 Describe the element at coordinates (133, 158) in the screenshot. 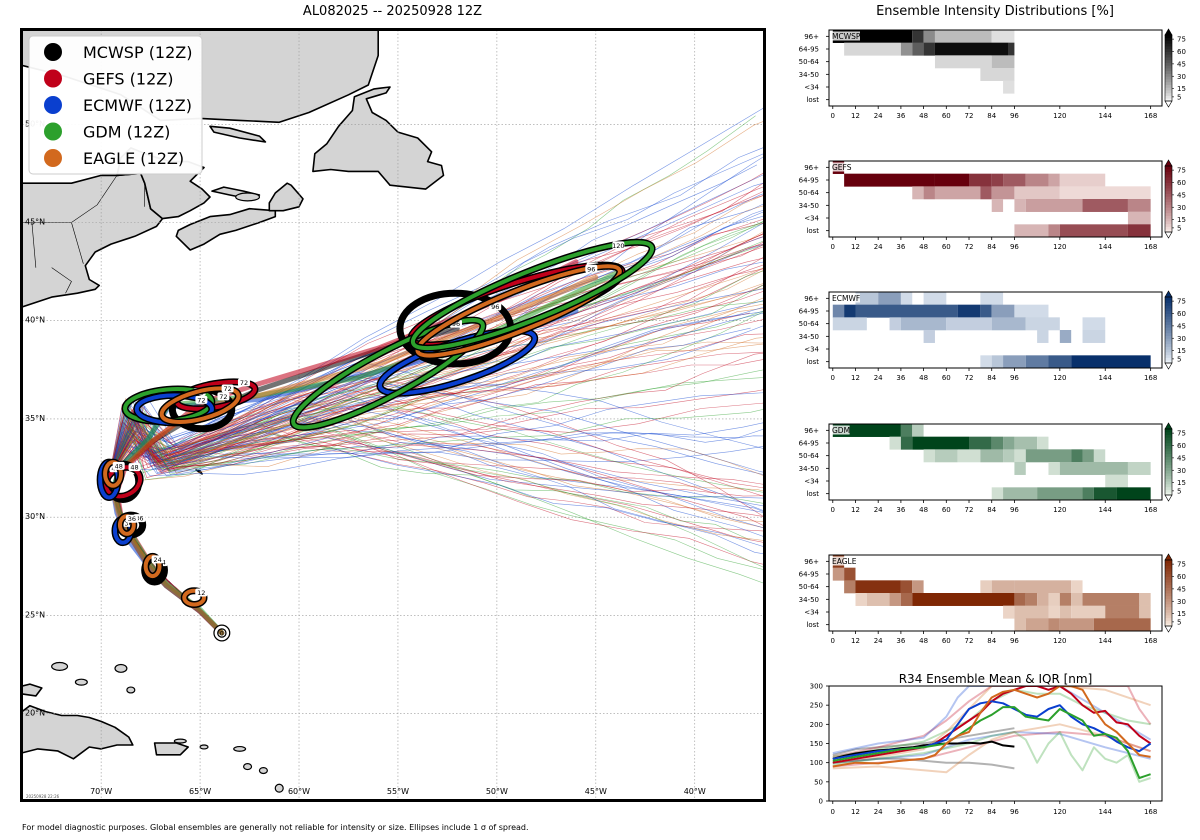

I see `legend-label-eagle: EAGLE (12Z)` at that location.